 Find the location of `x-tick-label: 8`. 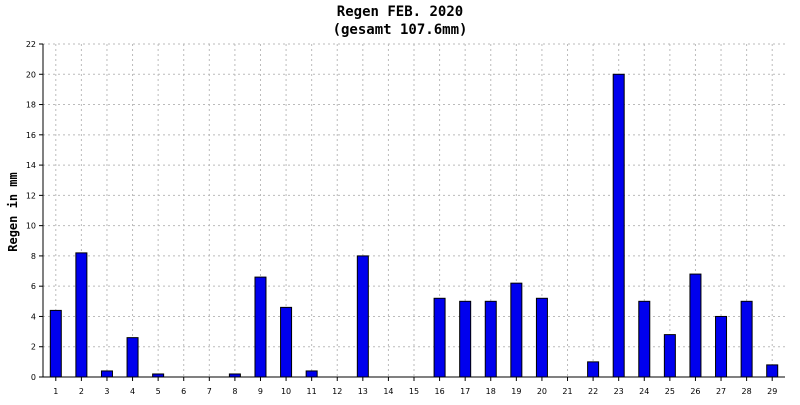

x-tick-label: 8 is located at coordinates (234, 391).